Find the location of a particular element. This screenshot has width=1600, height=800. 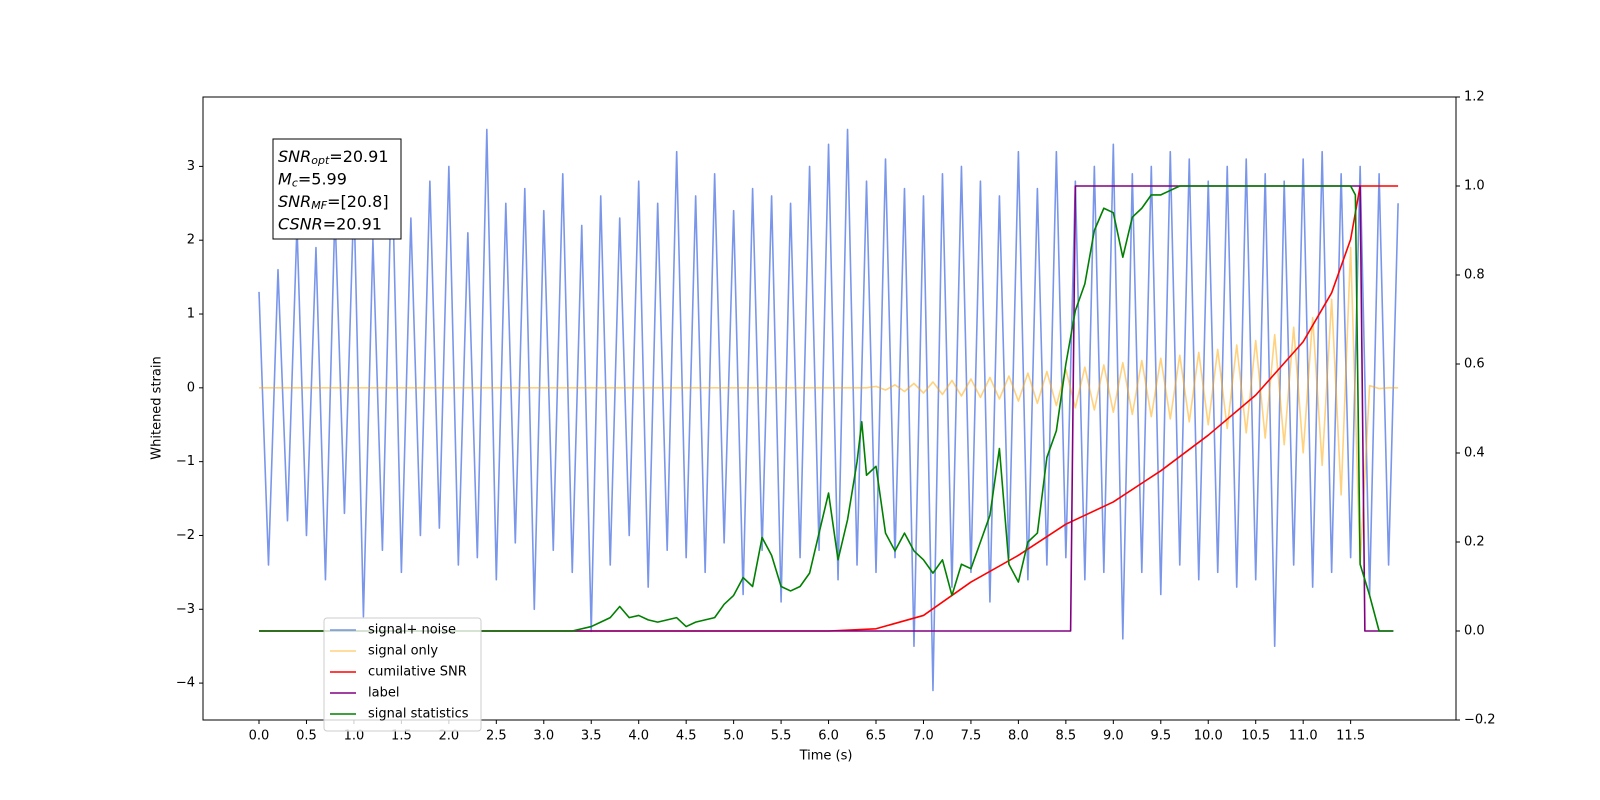

legend-label: signal+ noise is located at coordinates (412, 630).